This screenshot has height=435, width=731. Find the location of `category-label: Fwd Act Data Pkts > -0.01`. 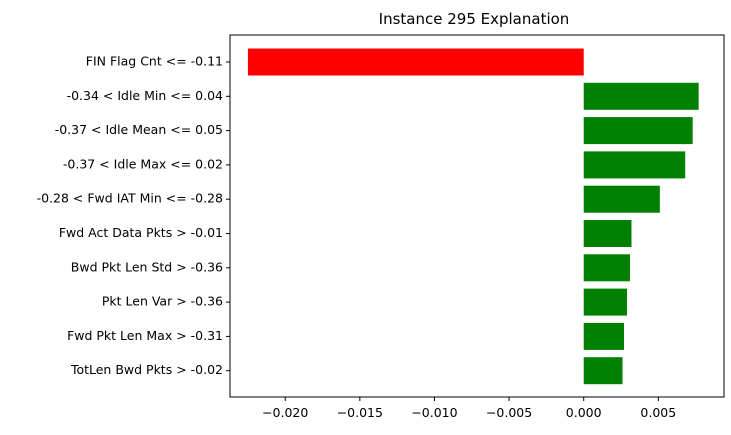

category-label: Fwd Act Data Pkts > -0.01 is located at coordinates (141, 232).